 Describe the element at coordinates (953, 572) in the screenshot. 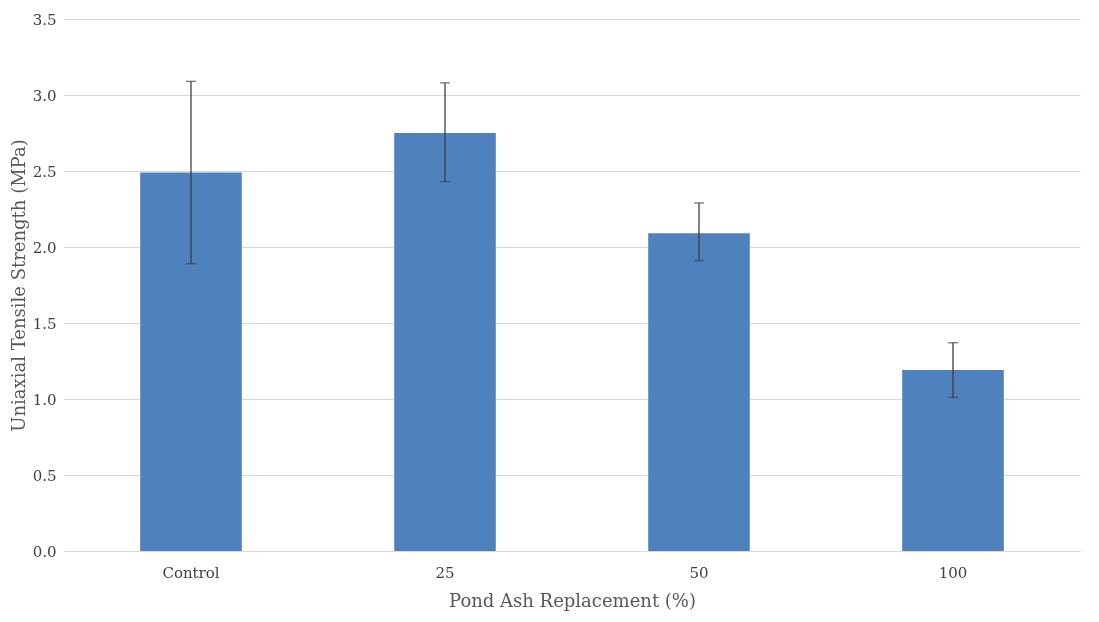

I see `x-tick-label: 100` at that location.